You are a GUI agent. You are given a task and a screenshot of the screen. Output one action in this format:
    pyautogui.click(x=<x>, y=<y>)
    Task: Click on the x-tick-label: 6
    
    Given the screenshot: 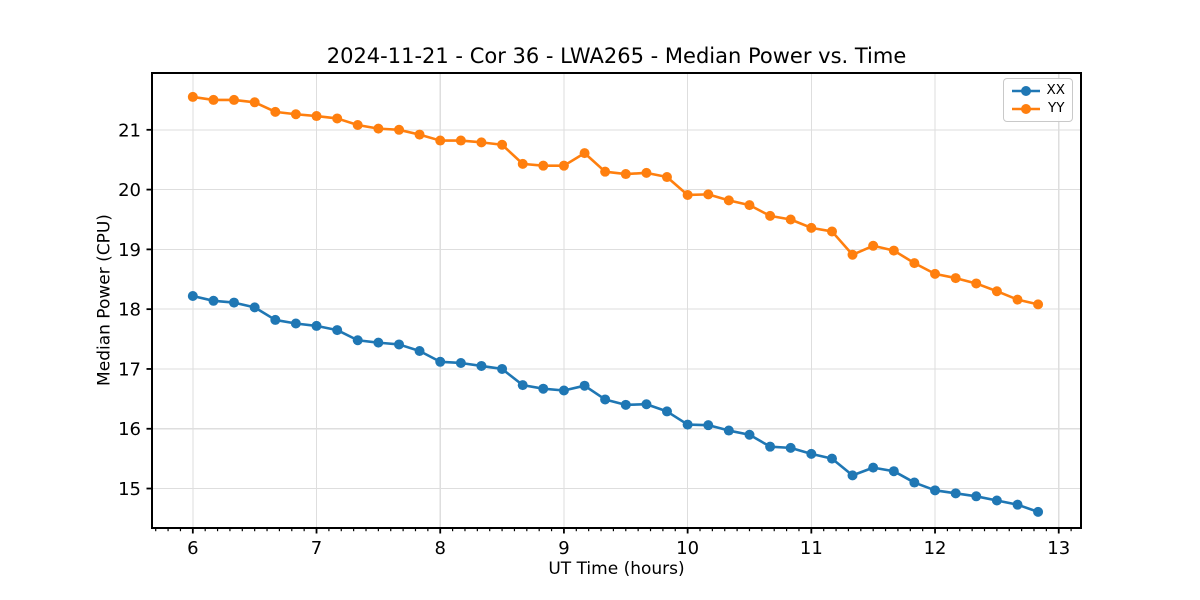 What is the action you would take?
    pyautogui.click(x=192, y=548)
    